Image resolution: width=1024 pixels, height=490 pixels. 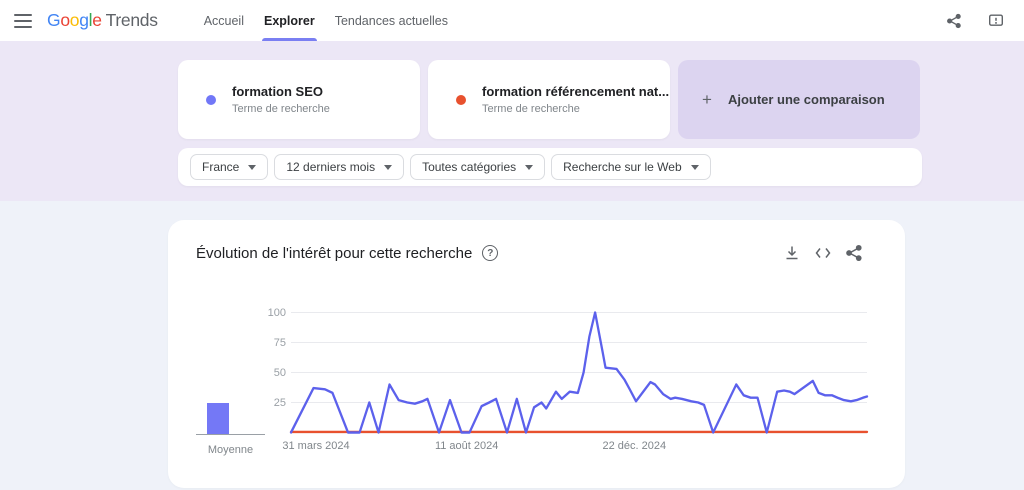 What do you see at coordinates (579, 372) in the screenshot?
I see `trend-lines` at bounding box center [579, 372].